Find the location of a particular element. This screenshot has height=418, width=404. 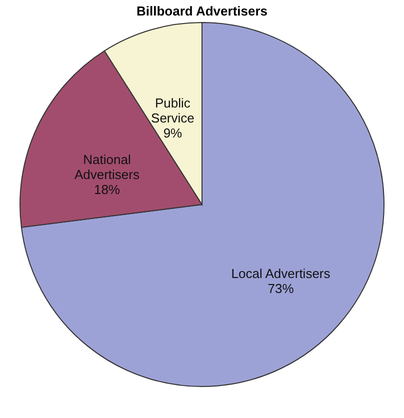

data-label: 18% is located at coordinates (107, 189).